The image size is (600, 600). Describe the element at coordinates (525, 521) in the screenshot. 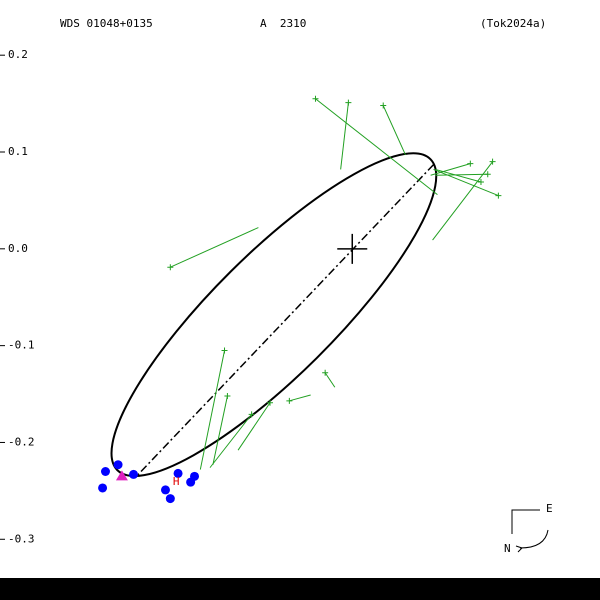

I see `compass-east-arm` at that location.